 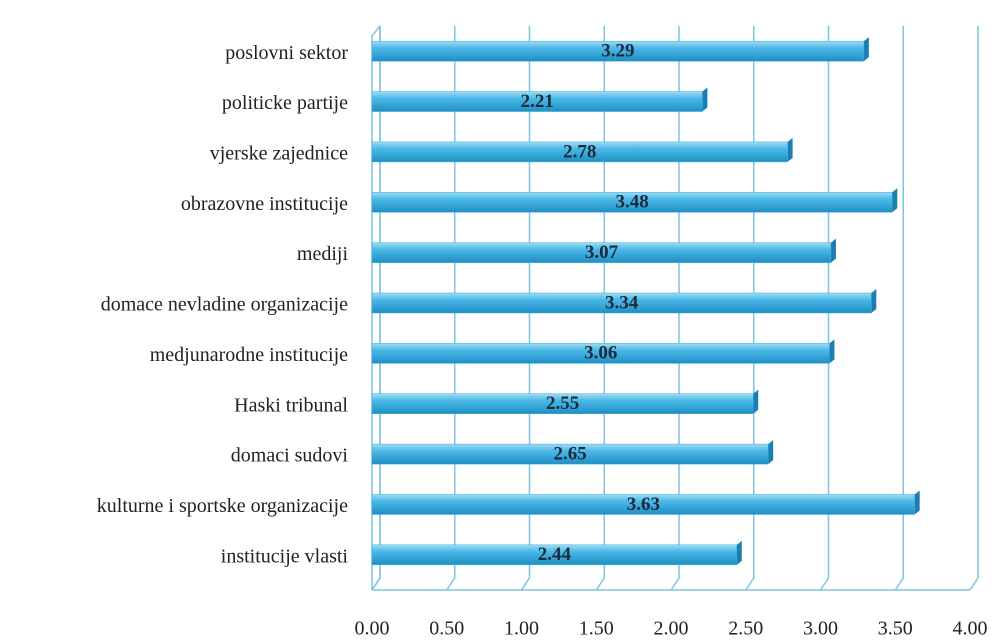 What do you see at coordinates (372, 629) in the screenshot?
I see `x-tick-label: 0.00` at bounding box center [372, 629].